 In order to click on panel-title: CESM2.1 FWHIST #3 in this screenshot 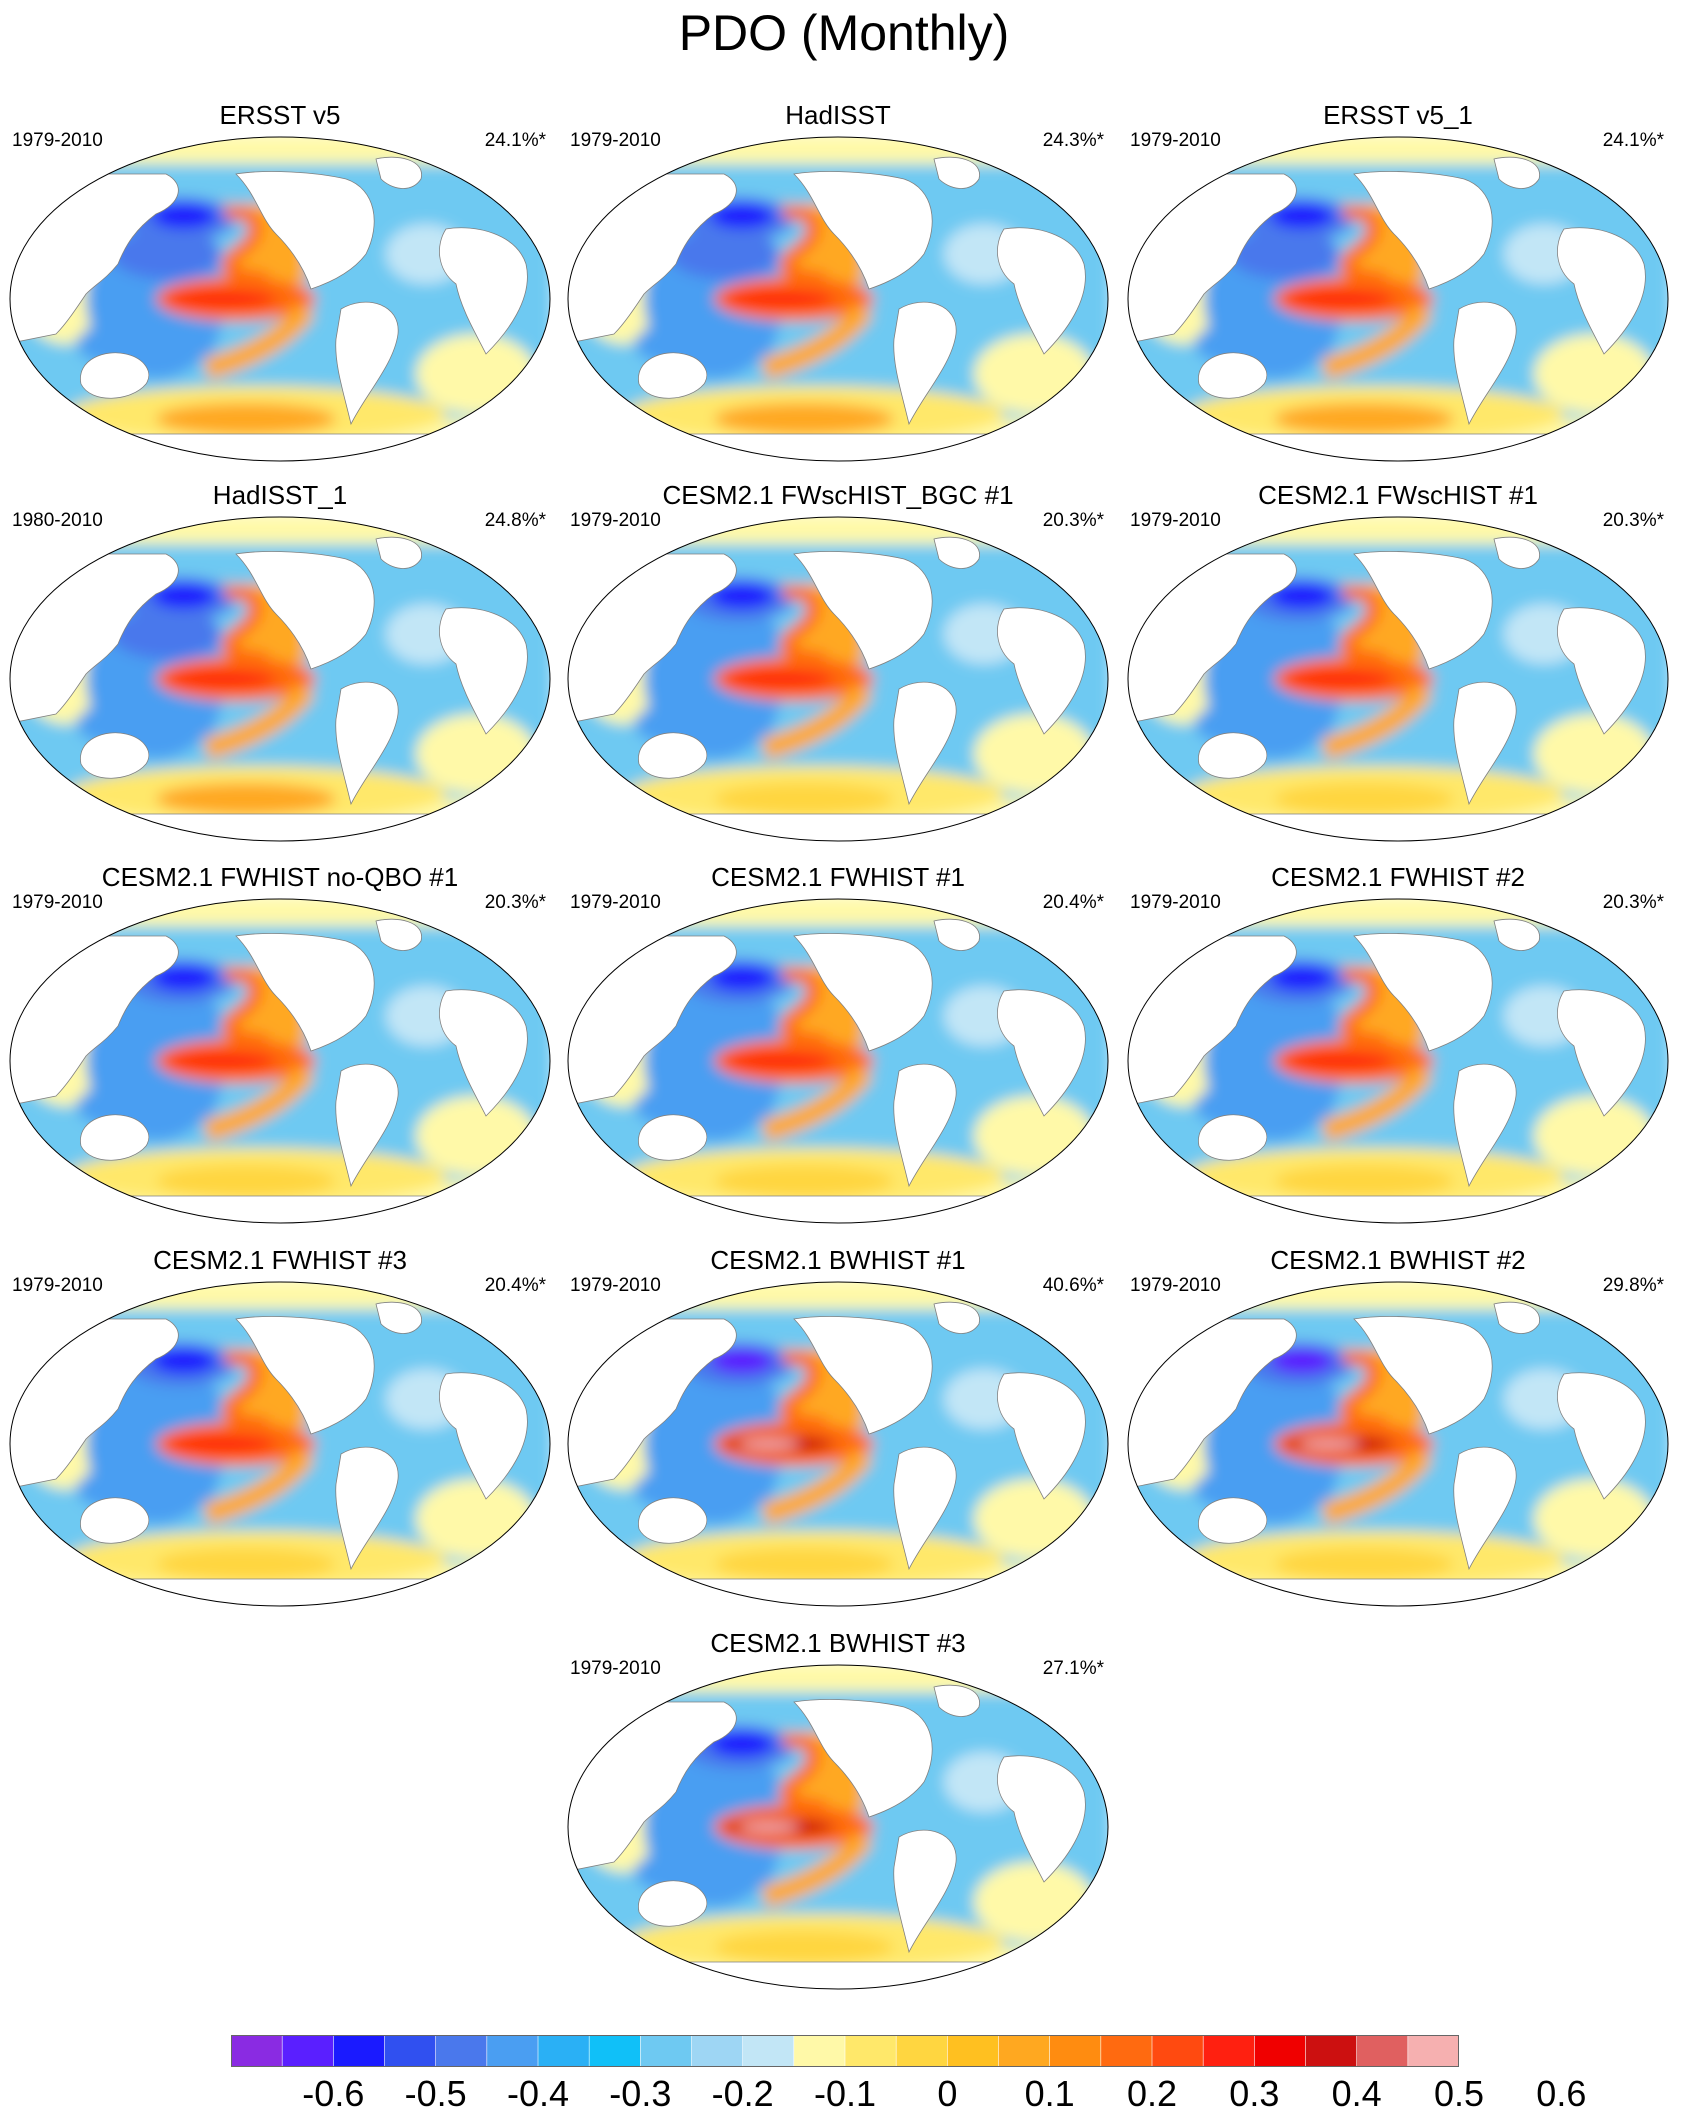, I will do `click(280, 1260)`.